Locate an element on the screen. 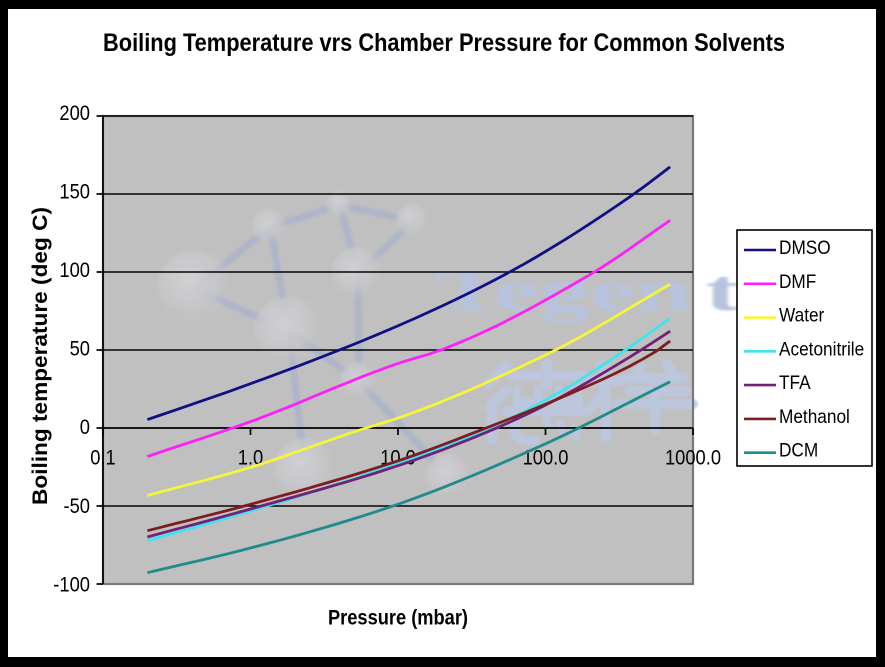 The height and width of the screenshot is (667, 885). svg-text: Boiling temperature (deg C) is located at coordinates (40, 356).